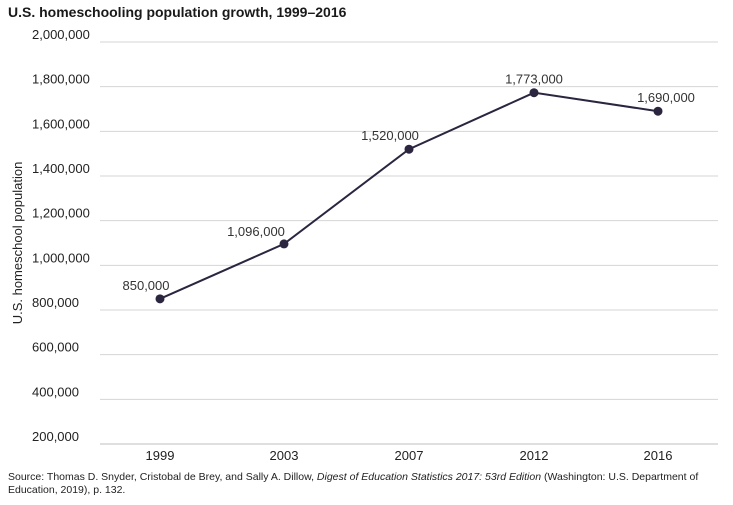 The width and height of the screenshot is (733, 505). I want to click on x-tick-label: 2007, so click(409, 455).